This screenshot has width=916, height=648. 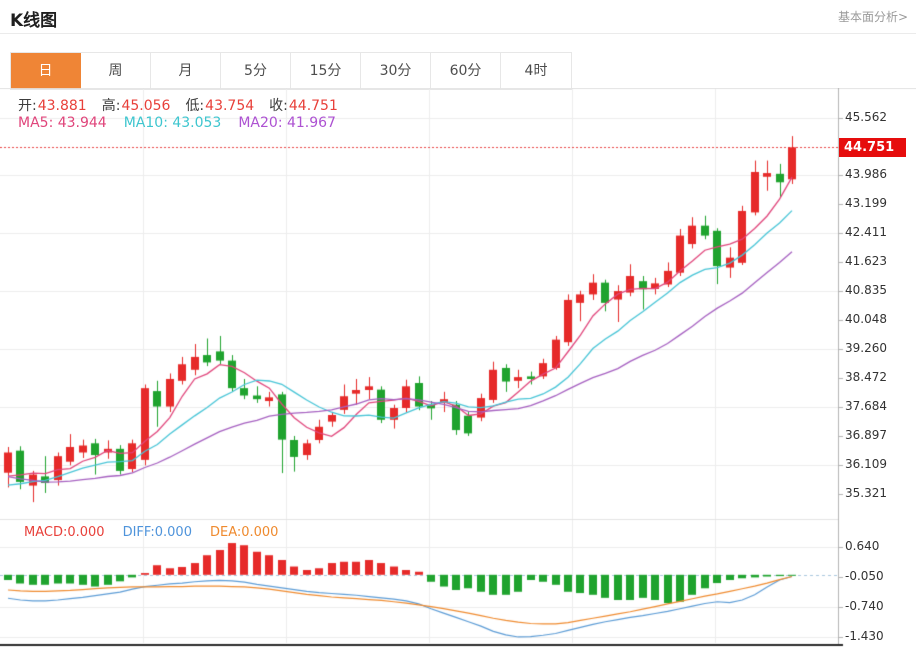 I want to click on fundamental-analysis-link: 基本面分析>, so click(x=872, y=17).